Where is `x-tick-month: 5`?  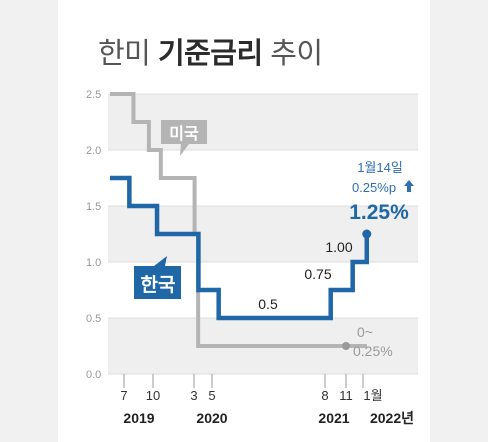
x-tick-month: 5 is located at coordinates (211, 395).